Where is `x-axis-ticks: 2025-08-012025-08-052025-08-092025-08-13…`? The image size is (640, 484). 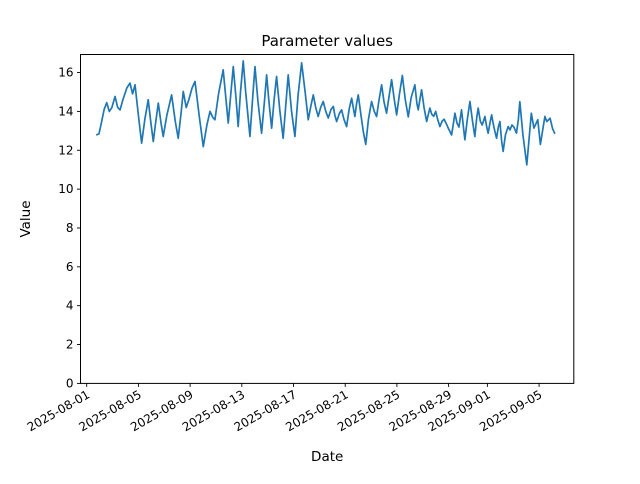
x-axis-ticks: 2025-08-012025-08-052025-08-092025-08-13… is located at coordinates (285, 408).